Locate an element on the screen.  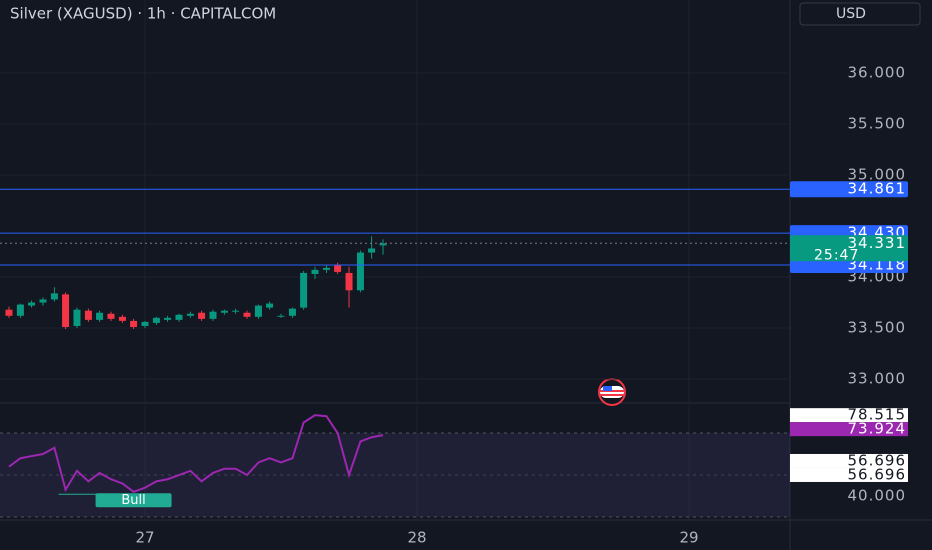
currency-label: USD is located at coordinates (851, 14).